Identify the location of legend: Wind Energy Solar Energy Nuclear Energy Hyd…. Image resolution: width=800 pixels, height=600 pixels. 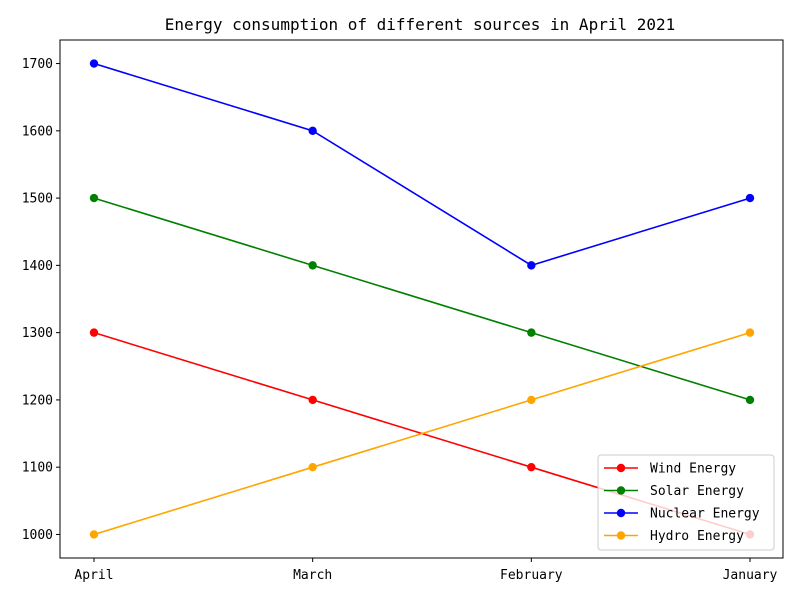
(686, 502).